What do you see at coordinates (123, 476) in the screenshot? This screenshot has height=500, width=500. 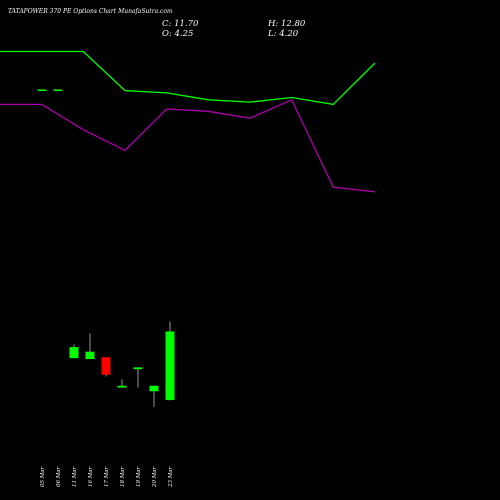 I see `date-tick-label: 18 Mar` at bounding box center [123, 476].